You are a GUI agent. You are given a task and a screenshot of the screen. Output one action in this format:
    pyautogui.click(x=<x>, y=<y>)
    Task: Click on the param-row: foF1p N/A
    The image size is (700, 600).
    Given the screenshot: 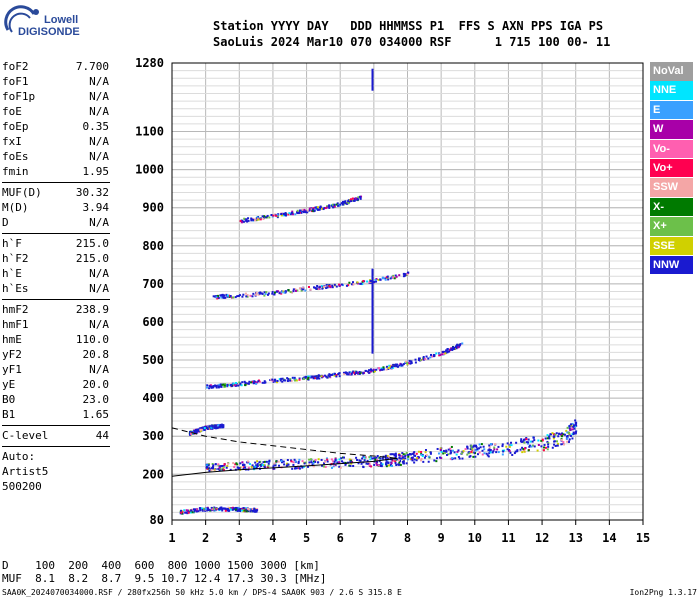 What is the action you would take?
    pyautogui.click(x=55, y=96)
    